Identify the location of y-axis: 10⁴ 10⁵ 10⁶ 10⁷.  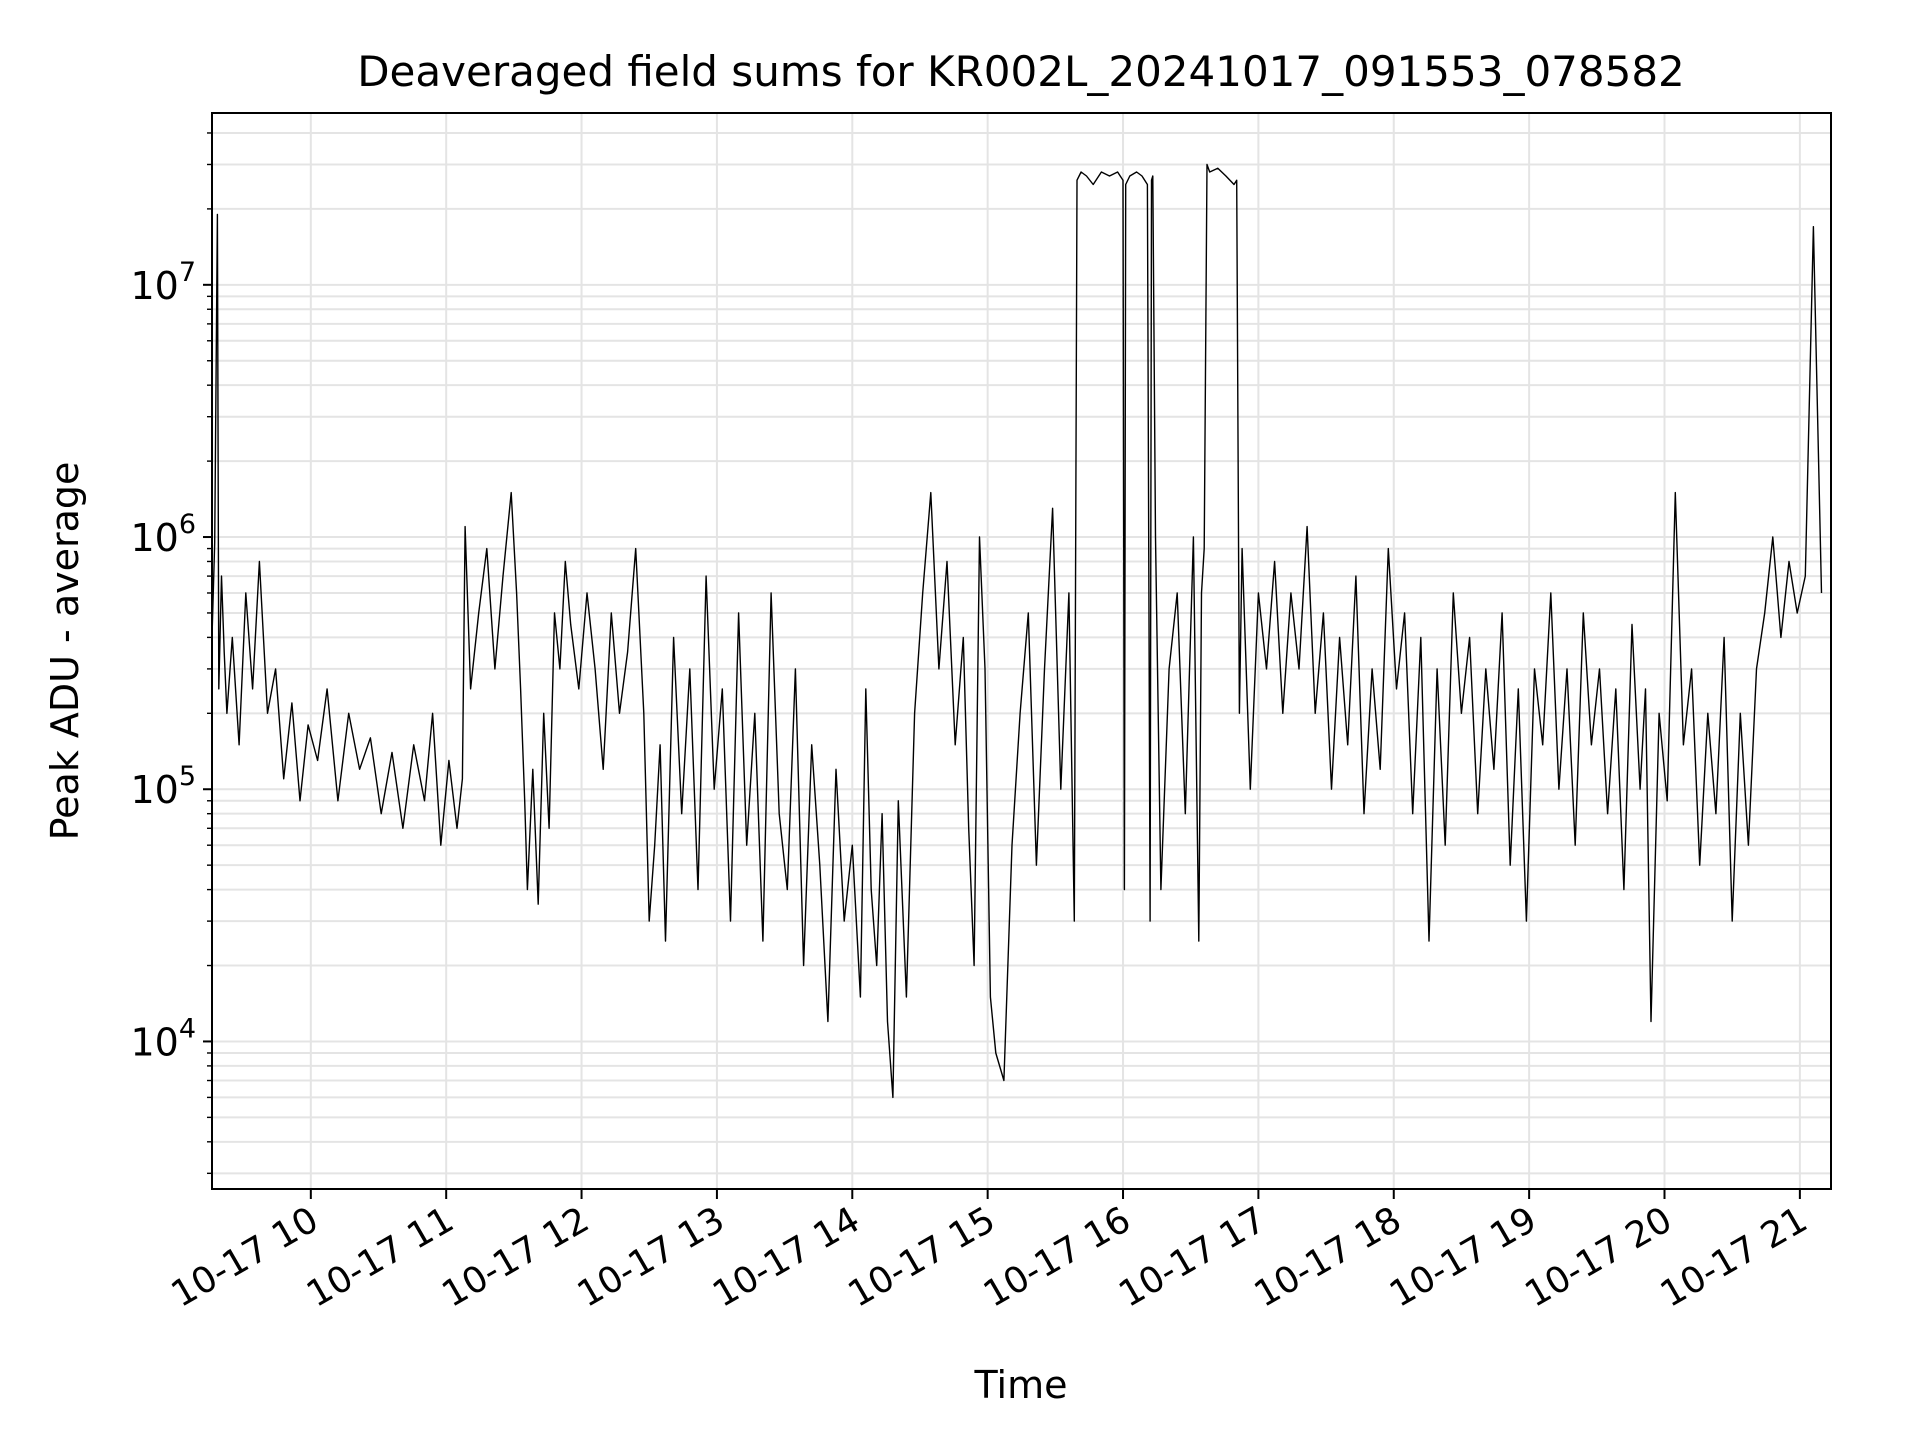
(171, 653).